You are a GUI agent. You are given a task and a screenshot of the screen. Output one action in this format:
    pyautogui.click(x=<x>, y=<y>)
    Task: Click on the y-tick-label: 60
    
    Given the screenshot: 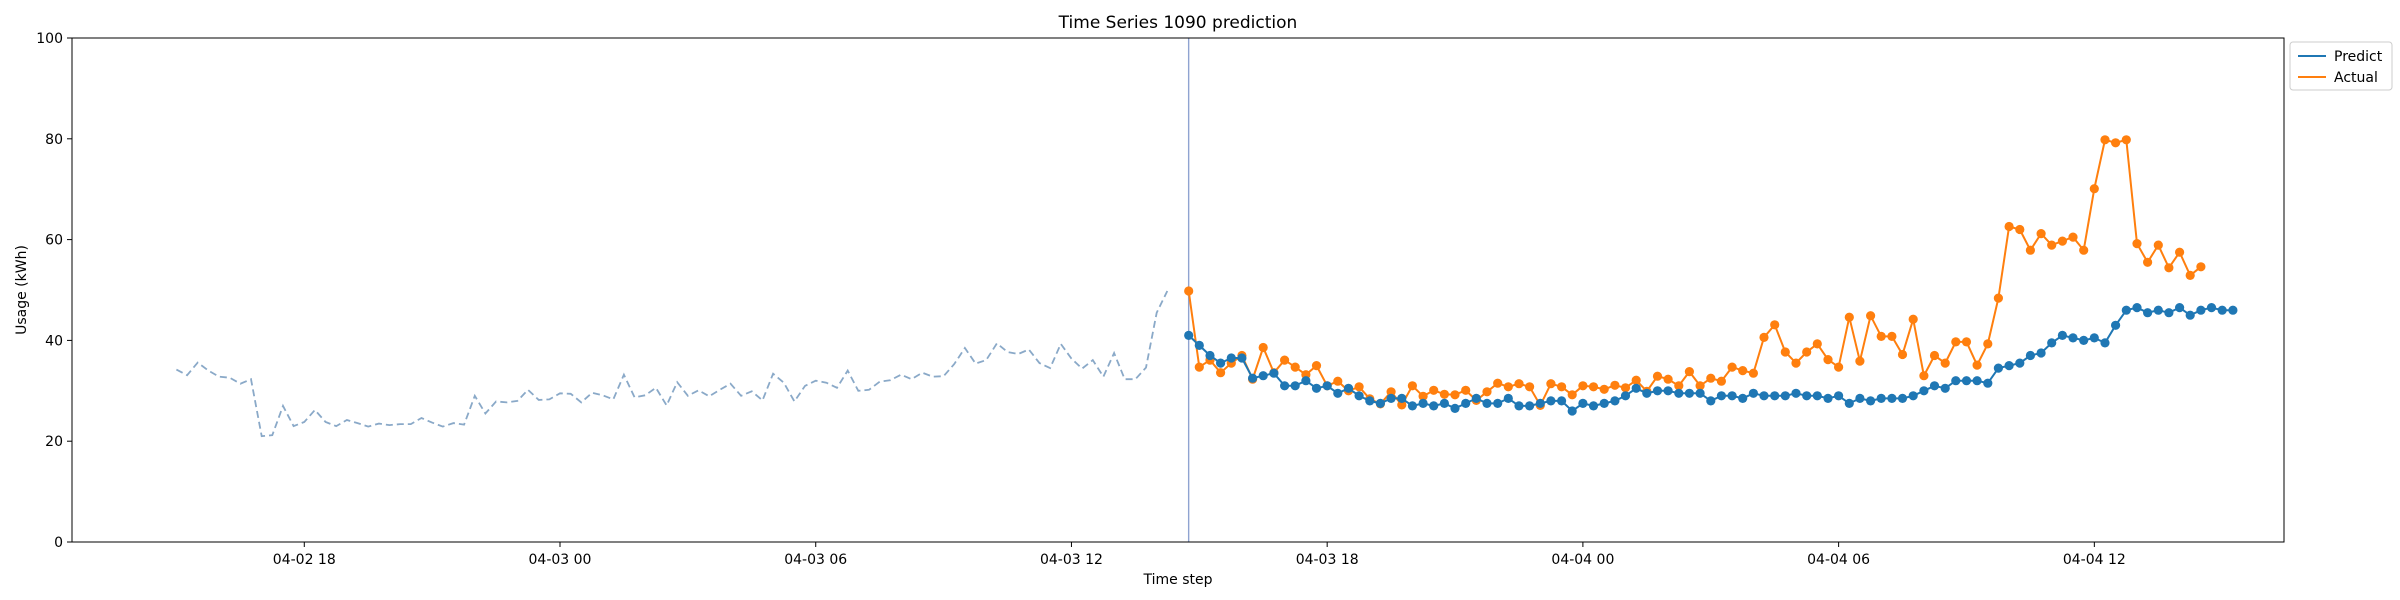 What is the action you would take?
    pyautogui.click(x=54, y=241)
    